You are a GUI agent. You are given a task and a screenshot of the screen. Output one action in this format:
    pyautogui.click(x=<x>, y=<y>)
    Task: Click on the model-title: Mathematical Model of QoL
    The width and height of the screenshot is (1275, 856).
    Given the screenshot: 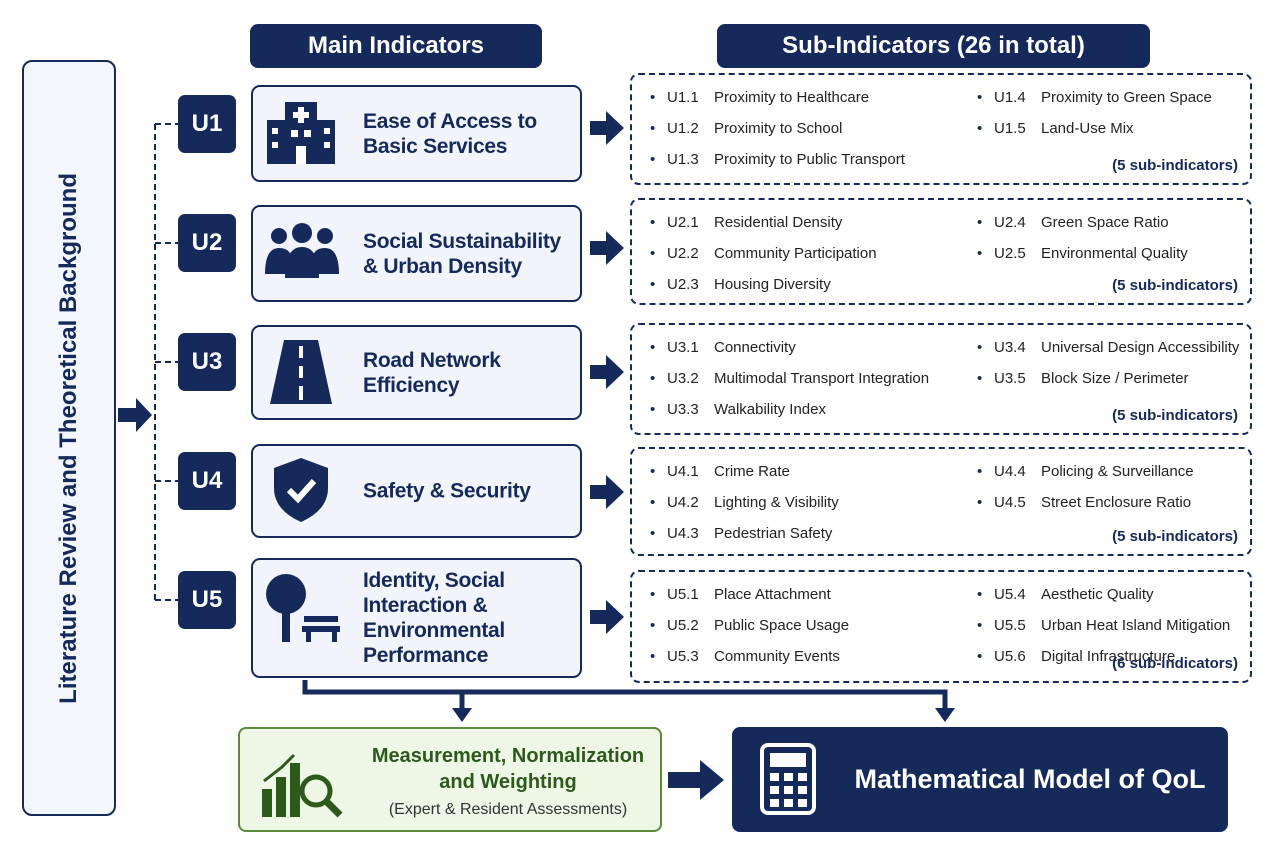 What is the action you would take?
    pyautogui.click(x=1030, y=779)
    